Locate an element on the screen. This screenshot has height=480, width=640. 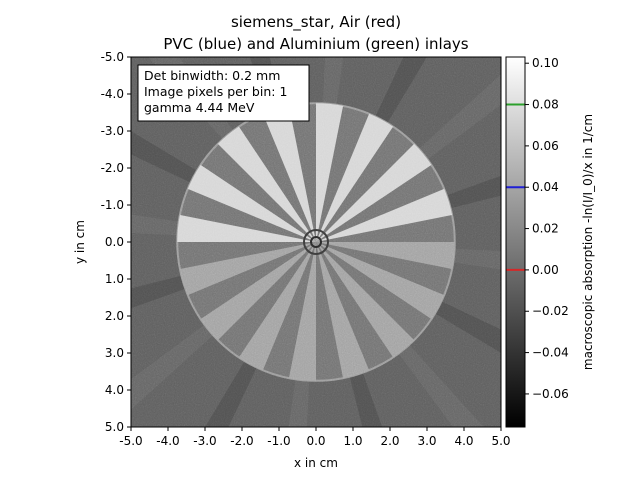
chart-title-line1: siemens_star, Air (red) is located at coordinates (316, 22).